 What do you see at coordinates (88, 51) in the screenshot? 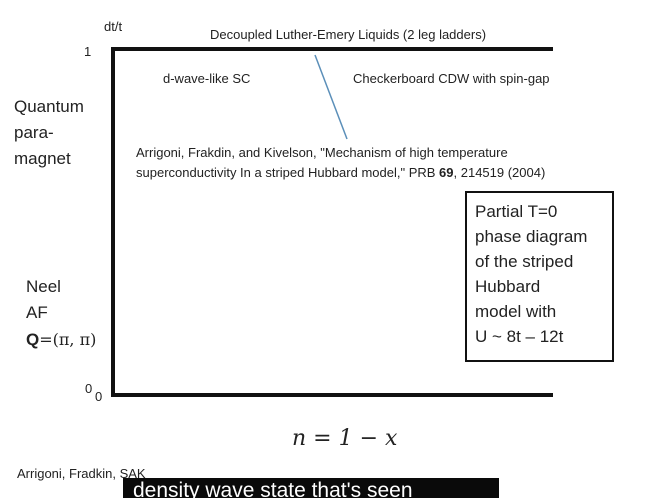
I see `y-axis-tick-top: 1` at bounding box center [88, 51].